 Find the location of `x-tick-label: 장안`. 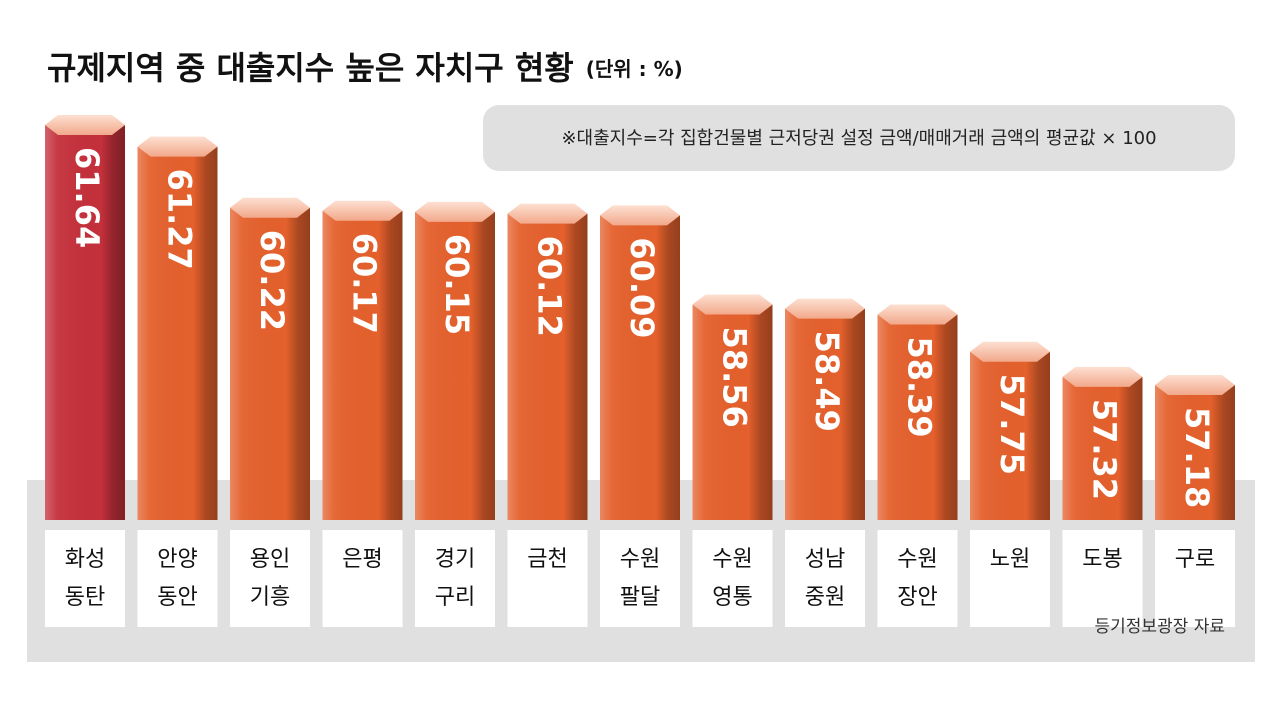

x-tick-label: 장안 is located at coordinates (917, 597).